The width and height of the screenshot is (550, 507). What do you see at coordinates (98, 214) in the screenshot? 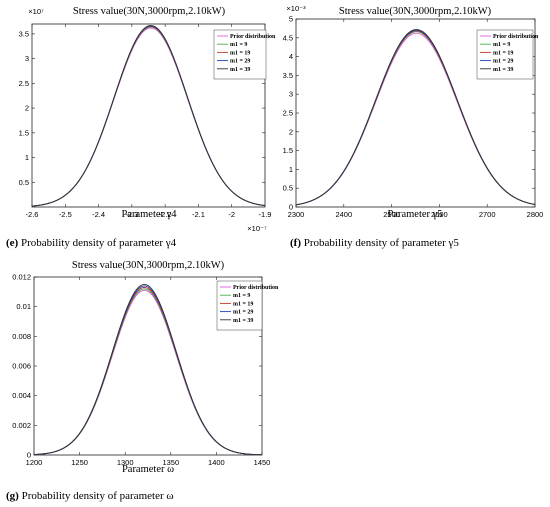
I see `x-tick-label: -2.4` at bounding box center [98, 214].